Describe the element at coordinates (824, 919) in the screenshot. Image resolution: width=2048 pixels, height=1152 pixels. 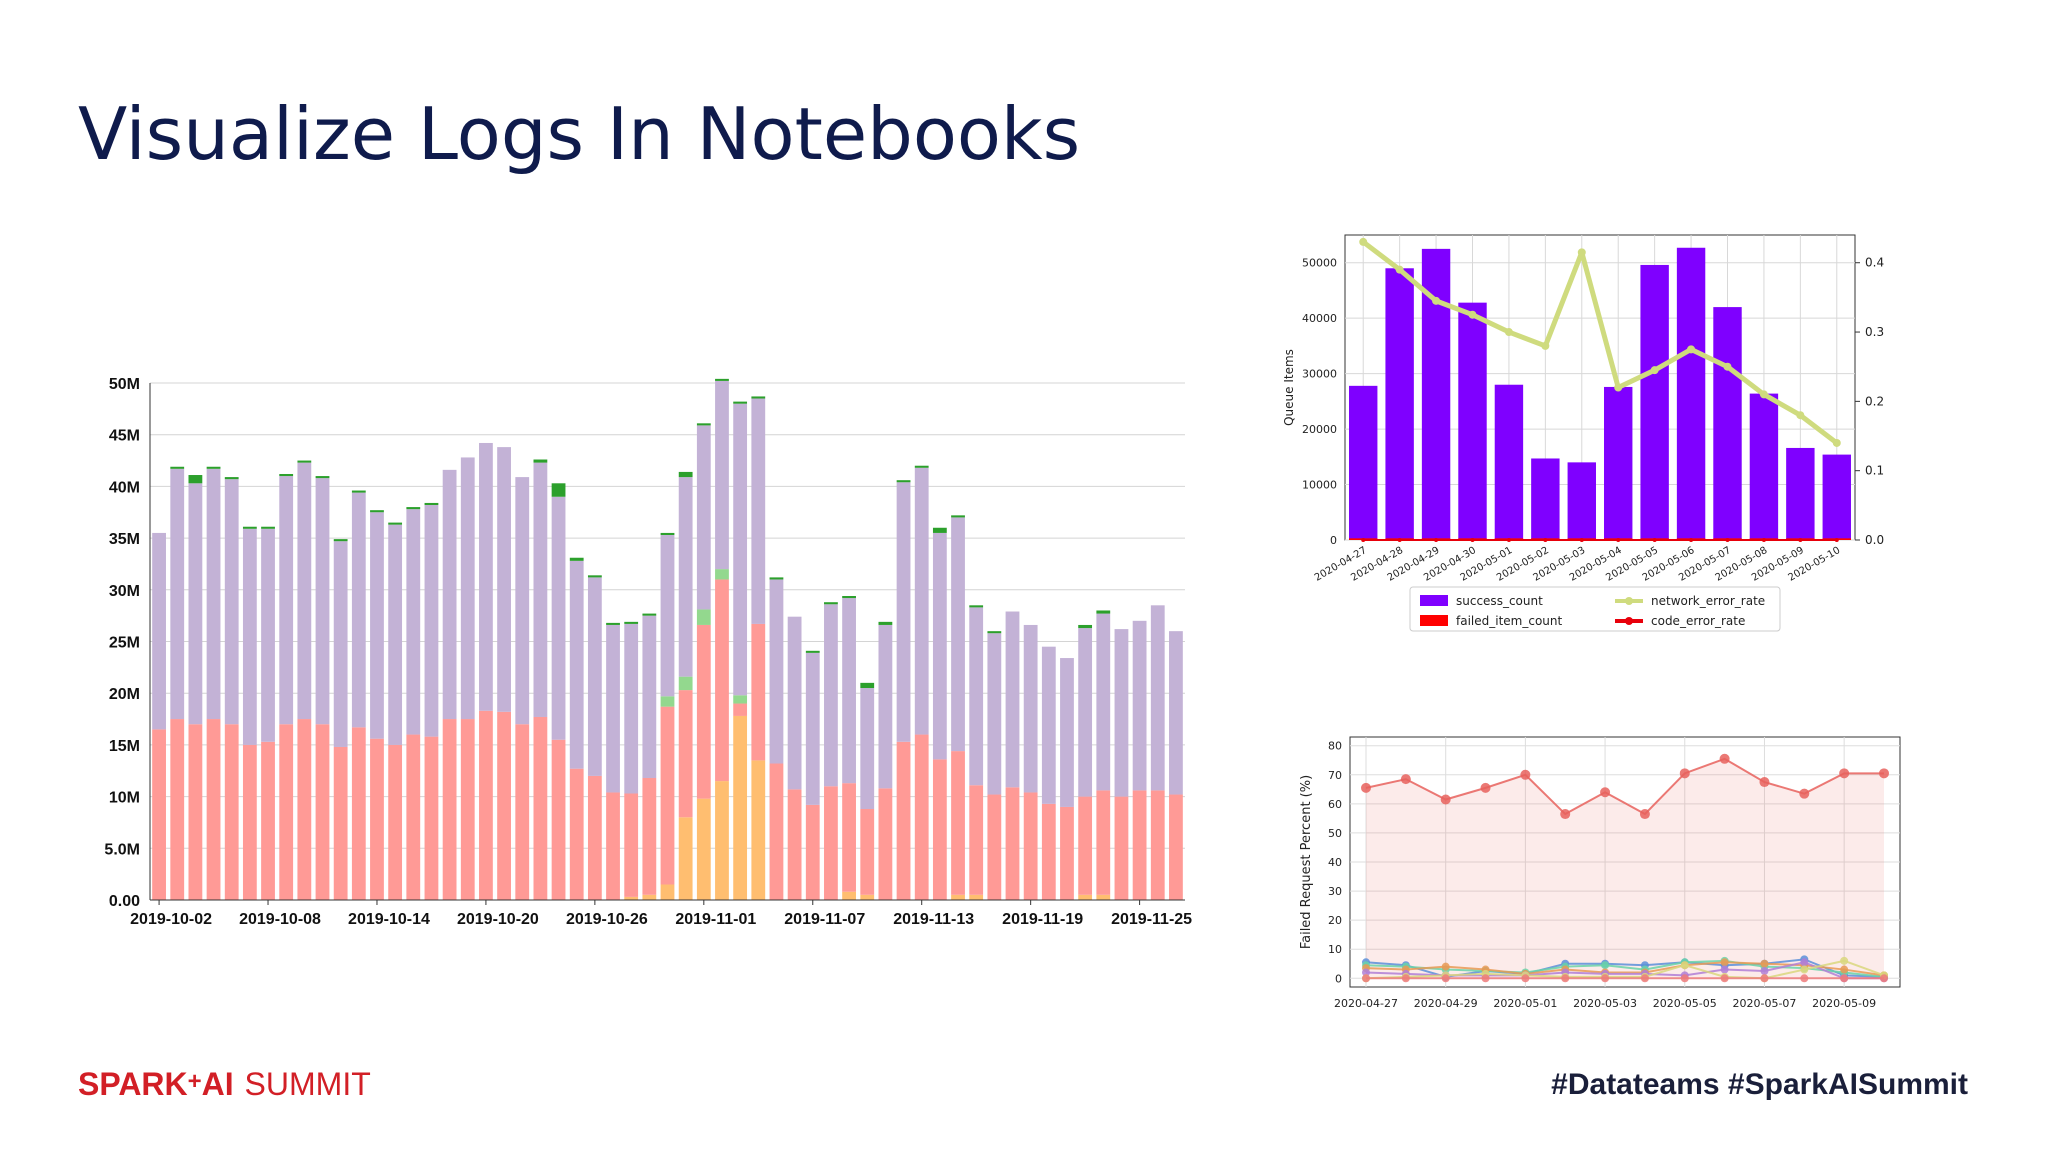
I see `x-tick-label: 2019-11-07` at that location.